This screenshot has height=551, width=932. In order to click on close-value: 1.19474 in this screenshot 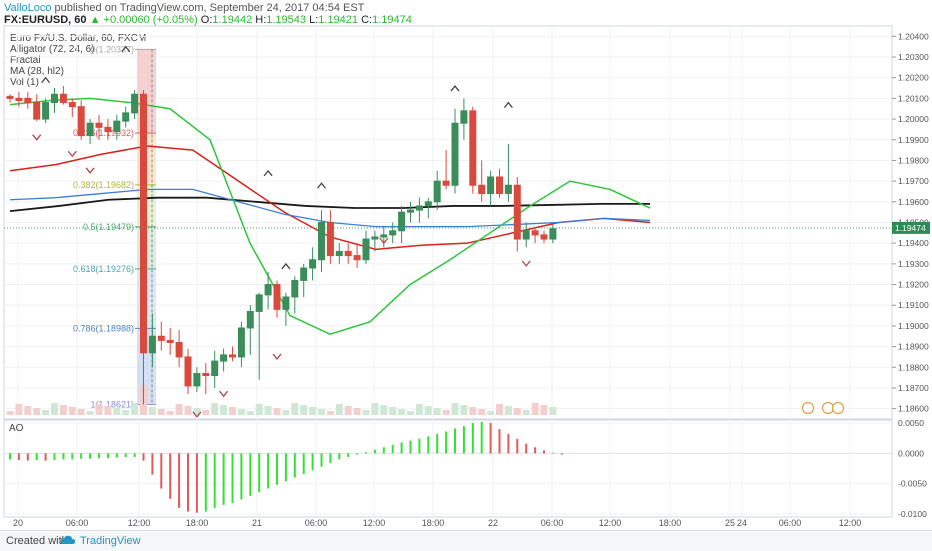, I will do `click(392, 20)`.